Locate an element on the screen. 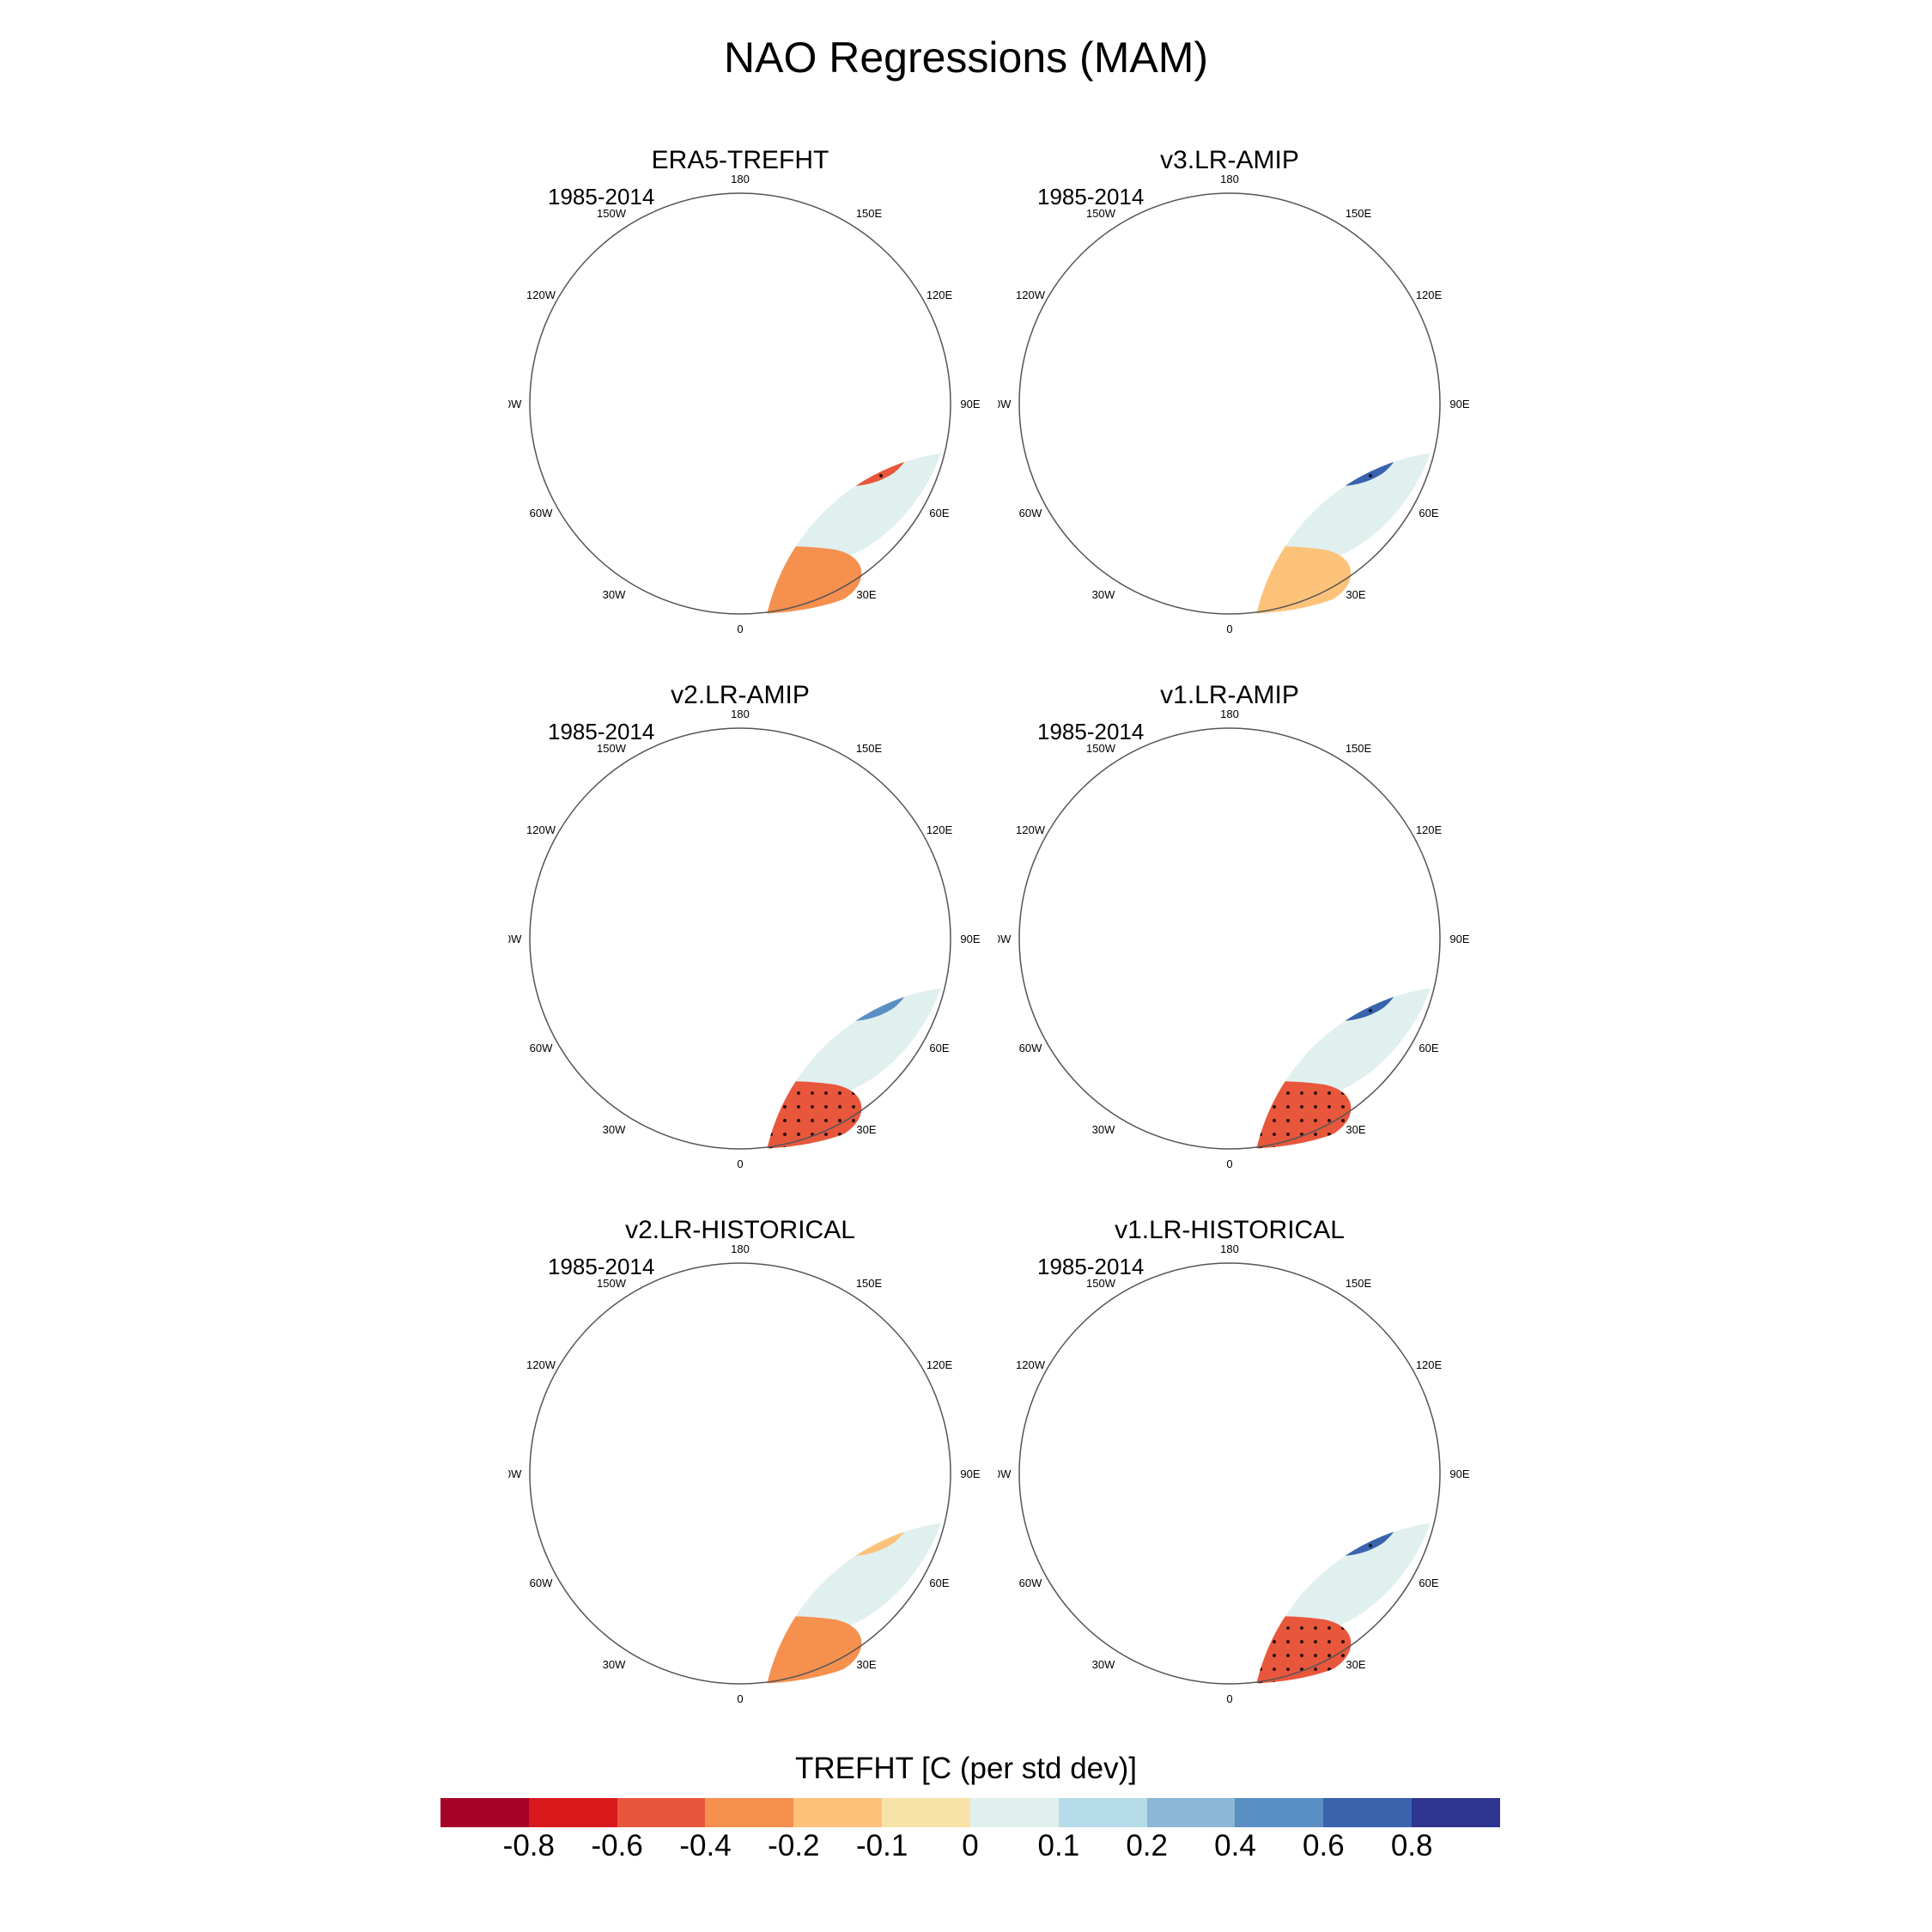 The height and width of the screenshot is (1932, 1932). colorbar-tick-label: 0.4 is located at coordinates (1235, 1845).